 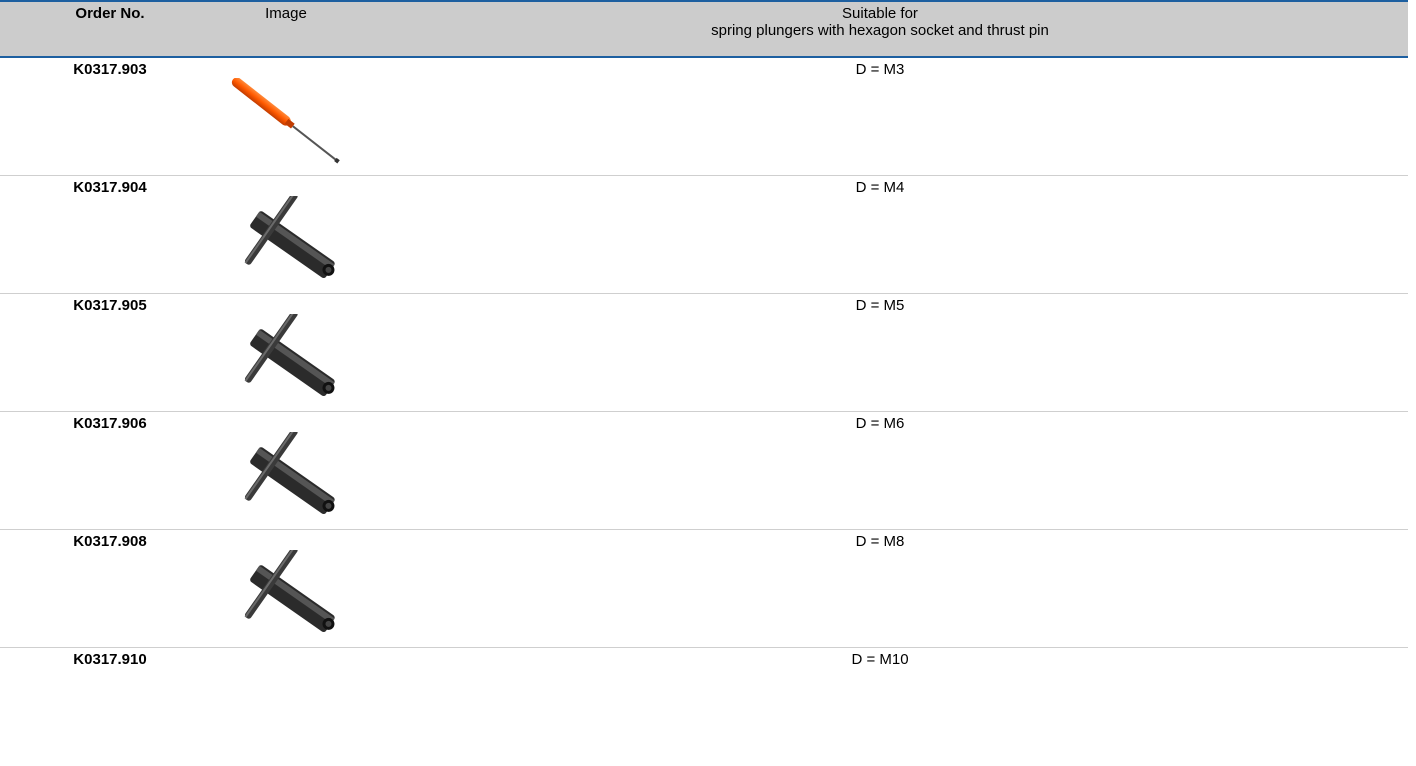 What do you see at coordinates (880, 305) in the screenshot?
I see `suitable-size: D = M5` at bounding box center [880, 305].